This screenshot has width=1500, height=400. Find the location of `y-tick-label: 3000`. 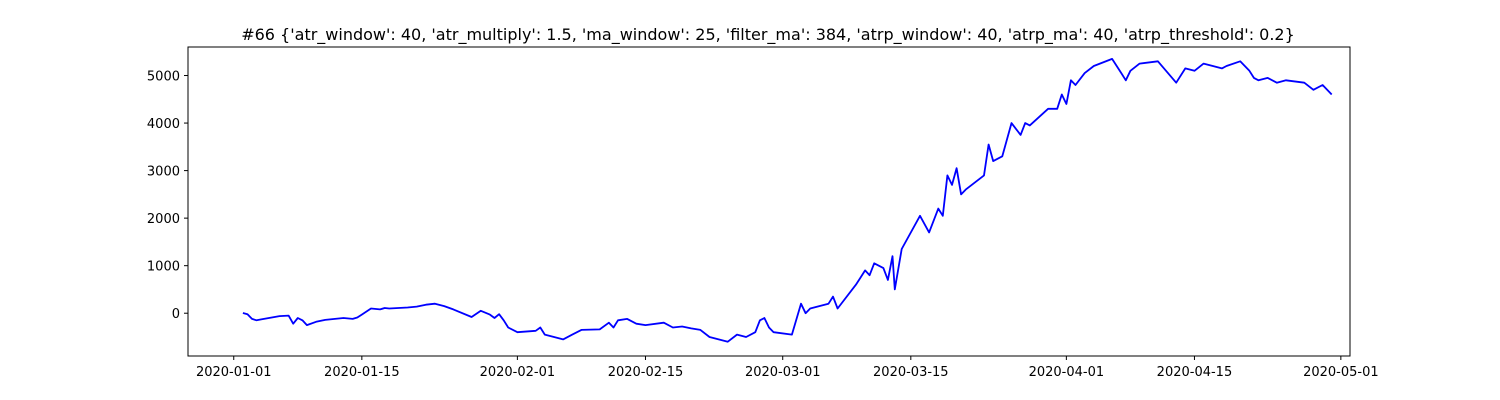

y-tick-label: 3000 is located at coordinates (163, 172).